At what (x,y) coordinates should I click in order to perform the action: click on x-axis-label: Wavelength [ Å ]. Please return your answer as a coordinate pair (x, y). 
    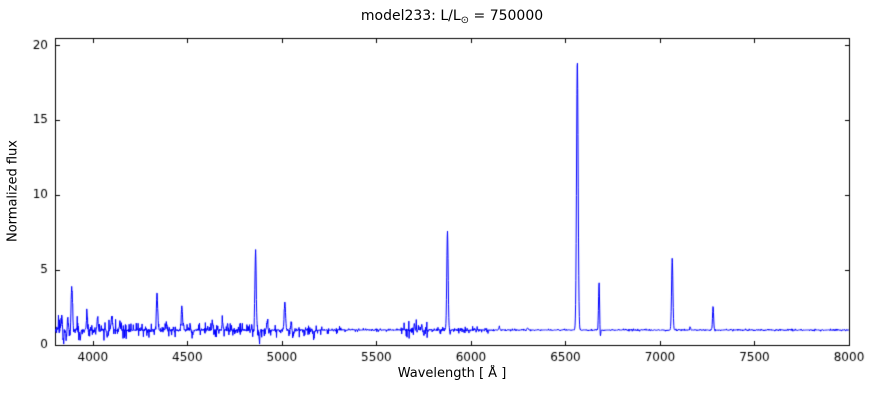
    Looking at the image, I should click on (452, 373).